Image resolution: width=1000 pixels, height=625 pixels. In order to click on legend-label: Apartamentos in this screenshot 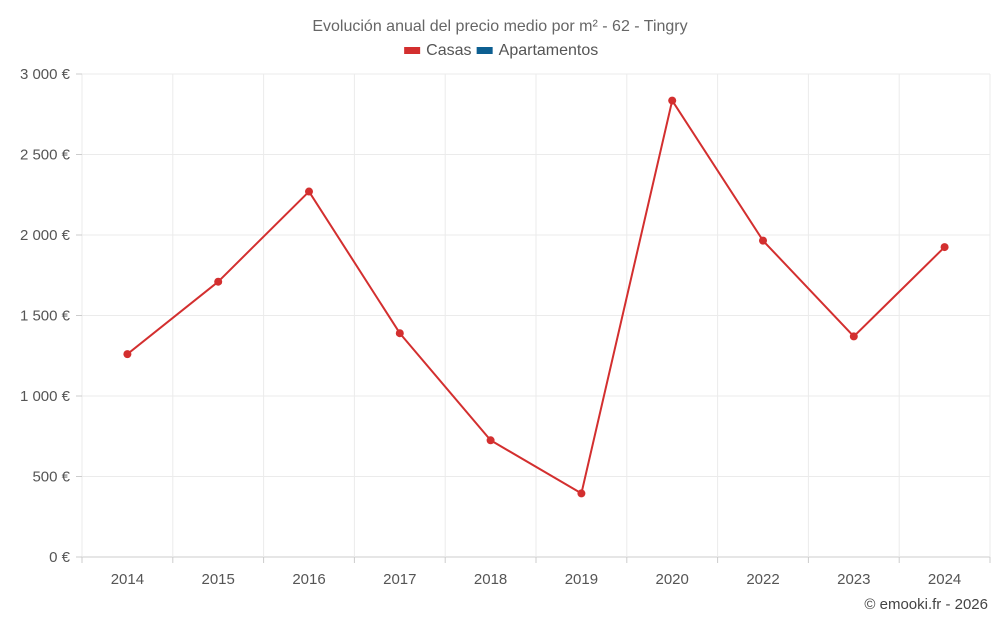, I will do `click(549, 50)`.